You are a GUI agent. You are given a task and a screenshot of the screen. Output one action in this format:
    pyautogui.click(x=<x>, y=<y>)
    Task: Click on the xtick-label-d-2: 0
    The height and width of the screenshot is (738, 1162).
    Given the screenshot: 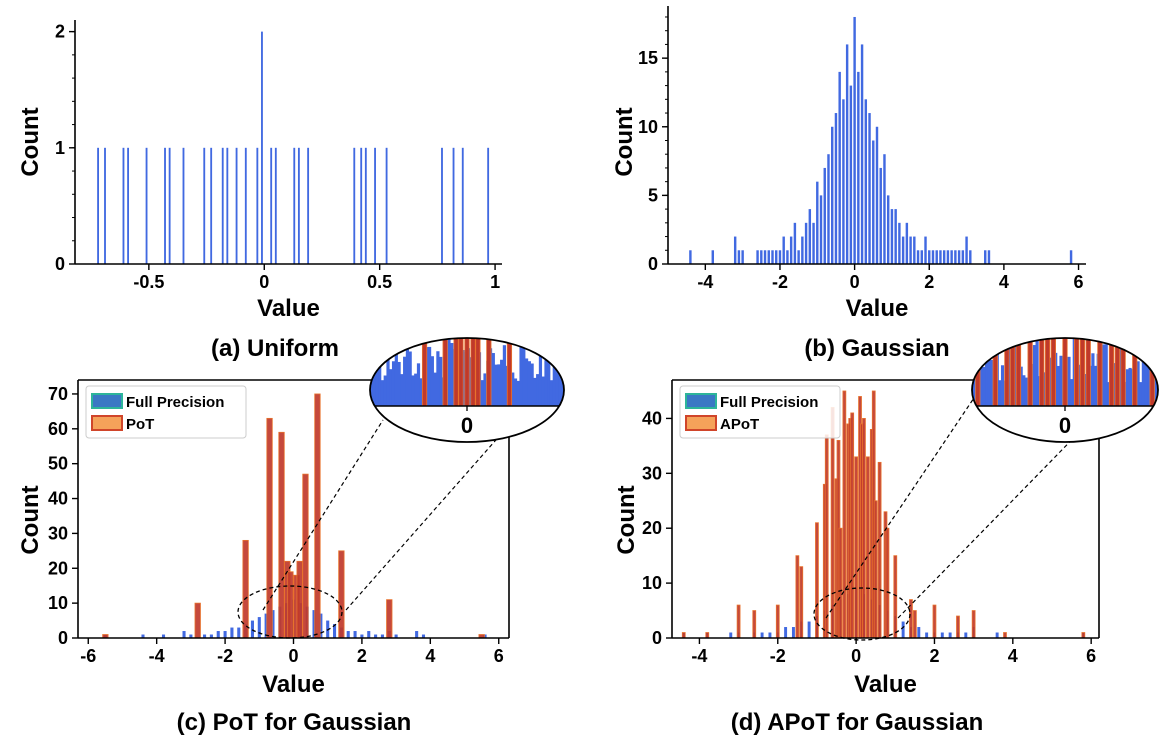 What is the action you would take?
    pyautogui.click(x=856, y=656)
    